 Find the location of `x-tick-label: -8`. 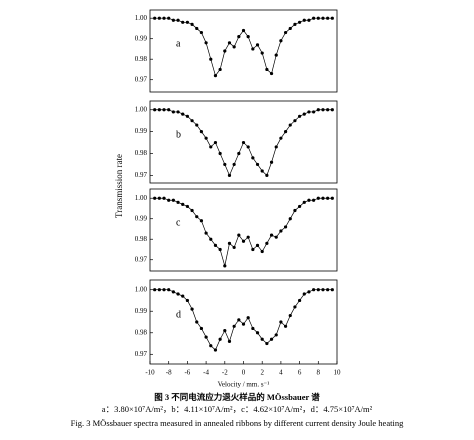

x-tick-label: -8 is located at coordinates (169, 373).